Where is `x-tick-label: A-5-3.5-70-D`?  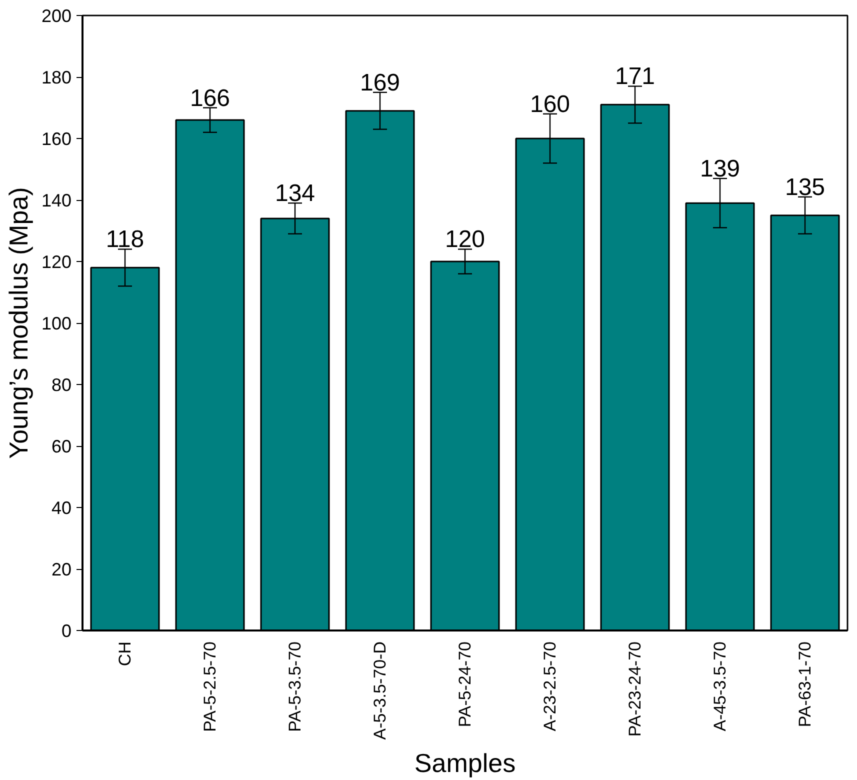
x-tick-label: A-5-3.5-70-D is located at coordinates (380, 690).